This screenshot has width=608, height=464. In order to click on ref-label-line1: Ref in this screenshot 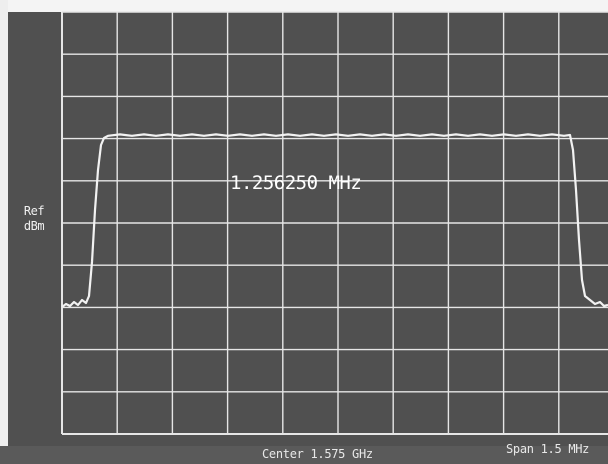, I will do `click(34, 211)`.